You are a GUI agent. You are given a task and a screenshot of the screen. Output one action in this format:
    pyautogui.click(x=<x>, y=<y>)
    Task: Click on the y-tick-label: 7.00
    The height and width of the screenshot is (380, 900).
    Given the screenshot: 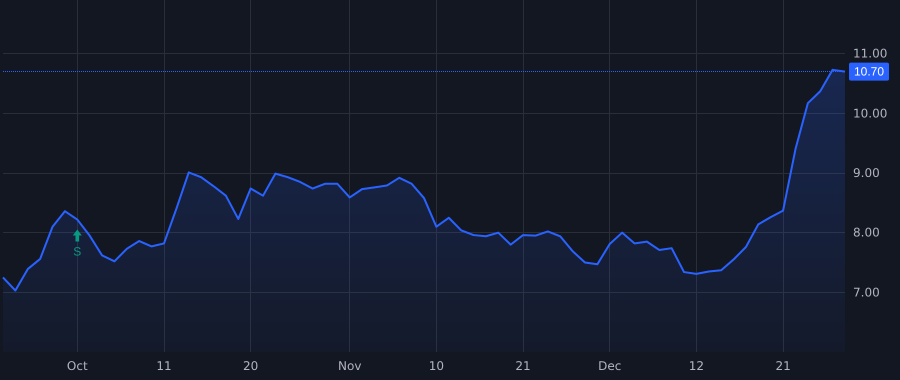 What is the action you would take?
    pyautogui.click(x=866, y=292)
    